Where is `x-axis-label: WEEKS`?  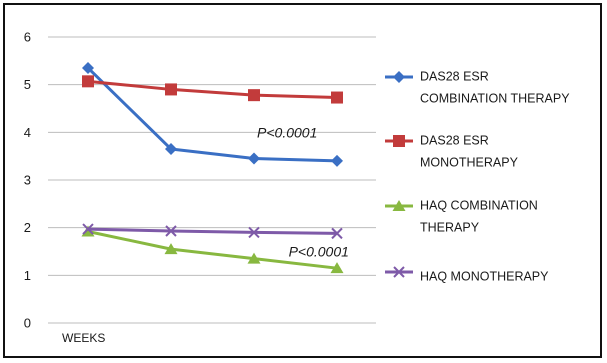 x-axis-label: WEEKS is located at coordinates (83, 338).